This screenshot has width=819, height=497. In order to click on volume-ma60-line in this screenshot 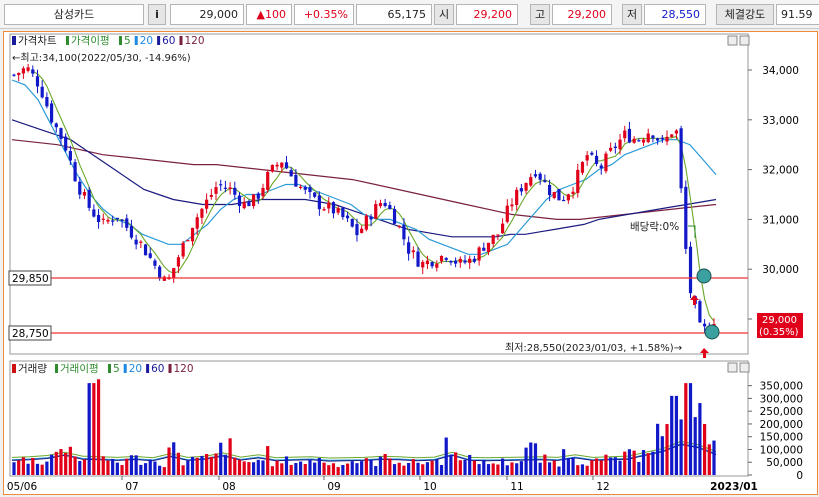, I will do `click(364, 452)`.